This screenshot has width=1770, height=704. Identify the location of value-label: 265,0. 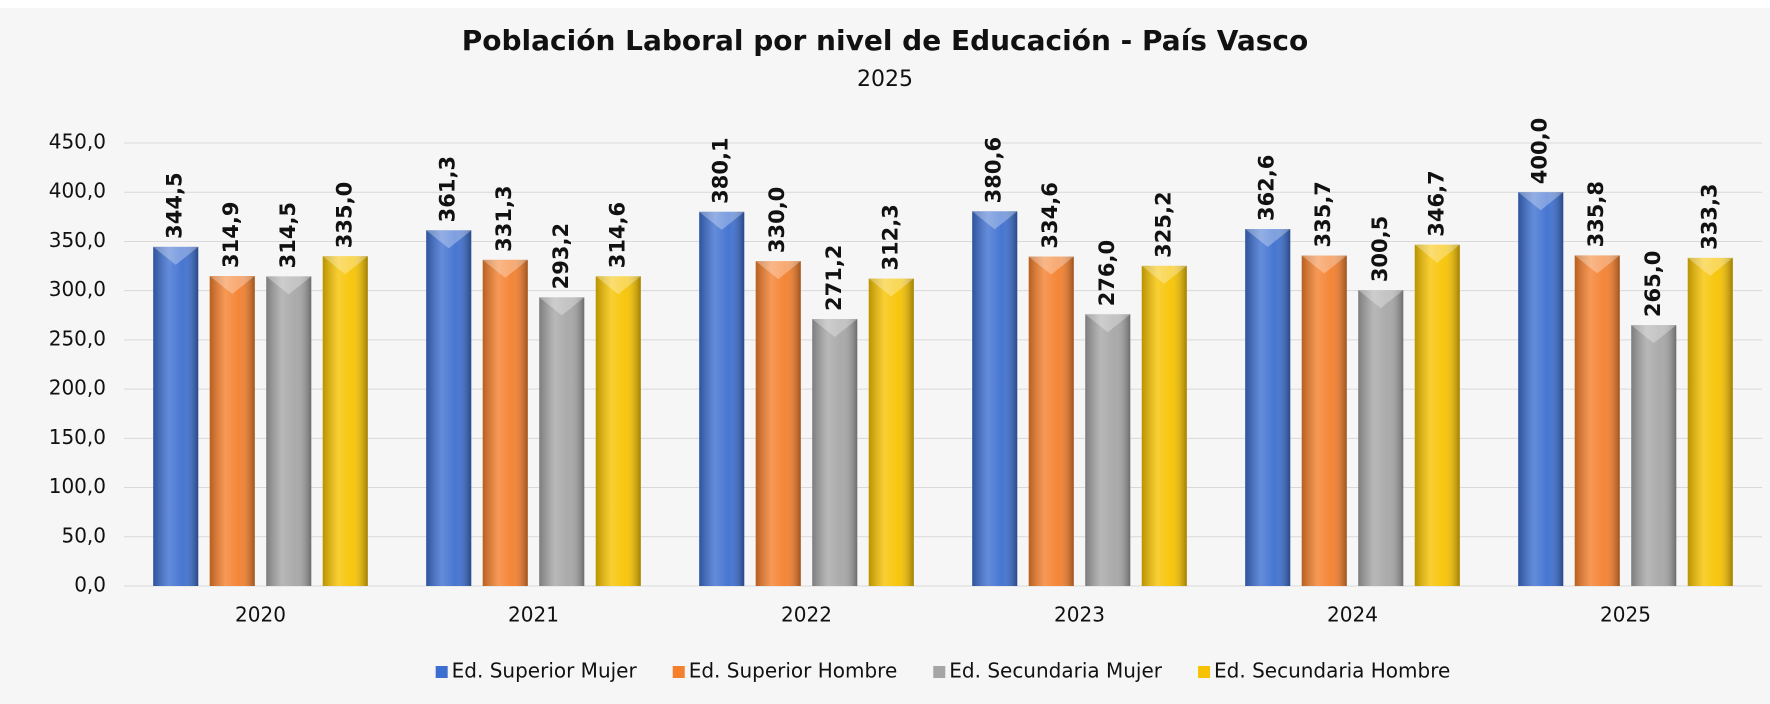
(1653, 284).